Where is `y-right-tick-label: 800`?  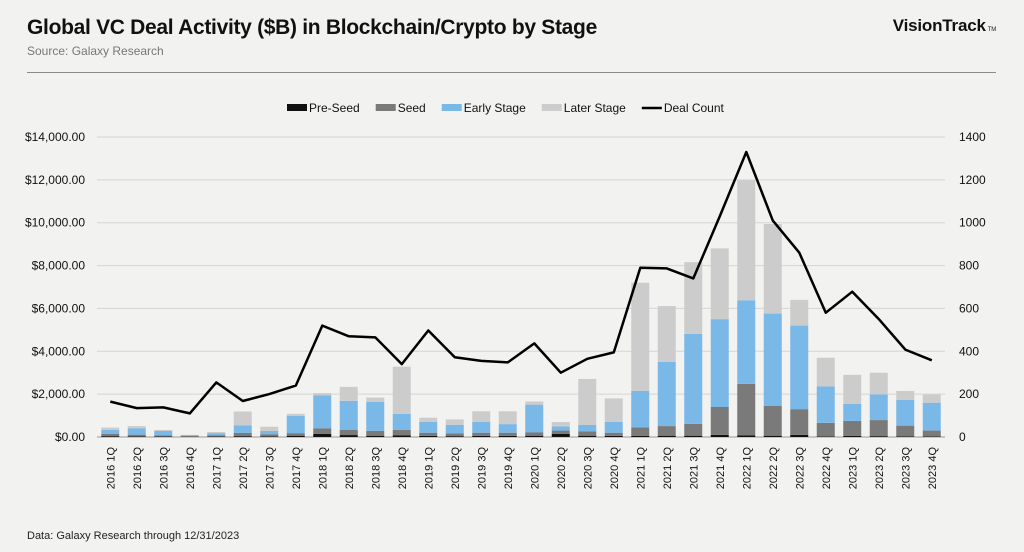
y-right-tick-label: 800 is located at coordinates (969, 266).